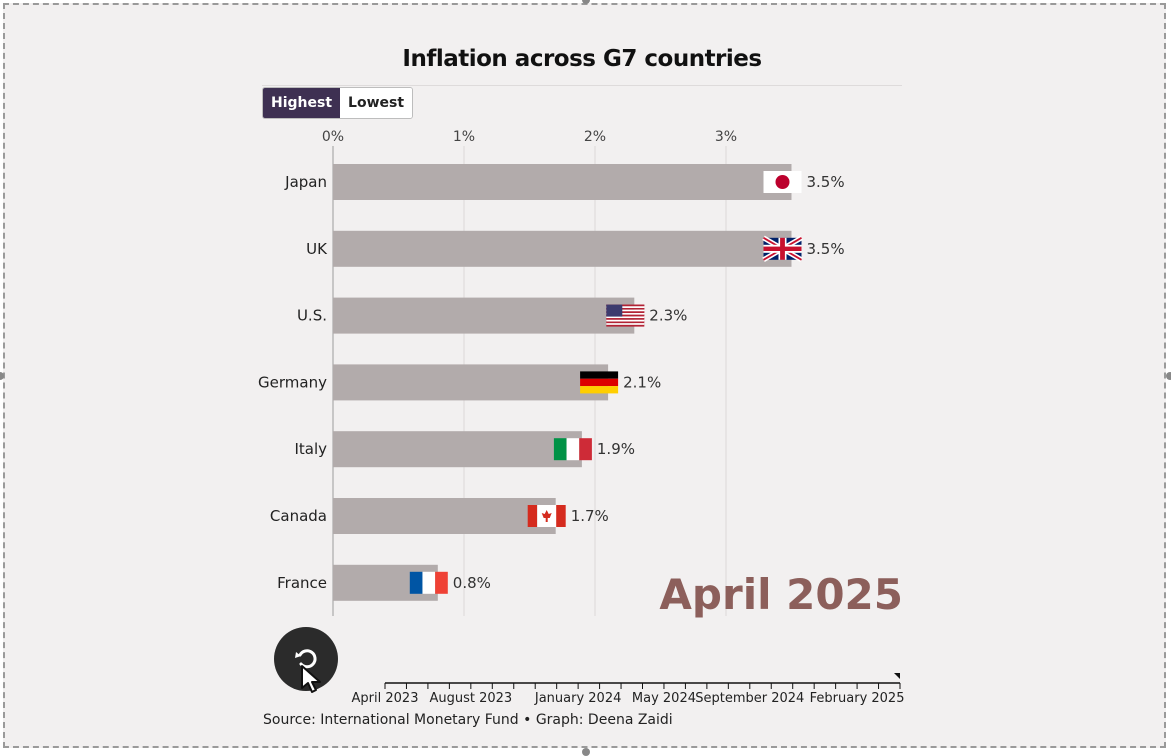 Image resolution: width=1171 pixels, height=756 pixels. Describe the element at coordinates (590, 516) in the screenshot. I see `value-label: 1.7%` at that location.